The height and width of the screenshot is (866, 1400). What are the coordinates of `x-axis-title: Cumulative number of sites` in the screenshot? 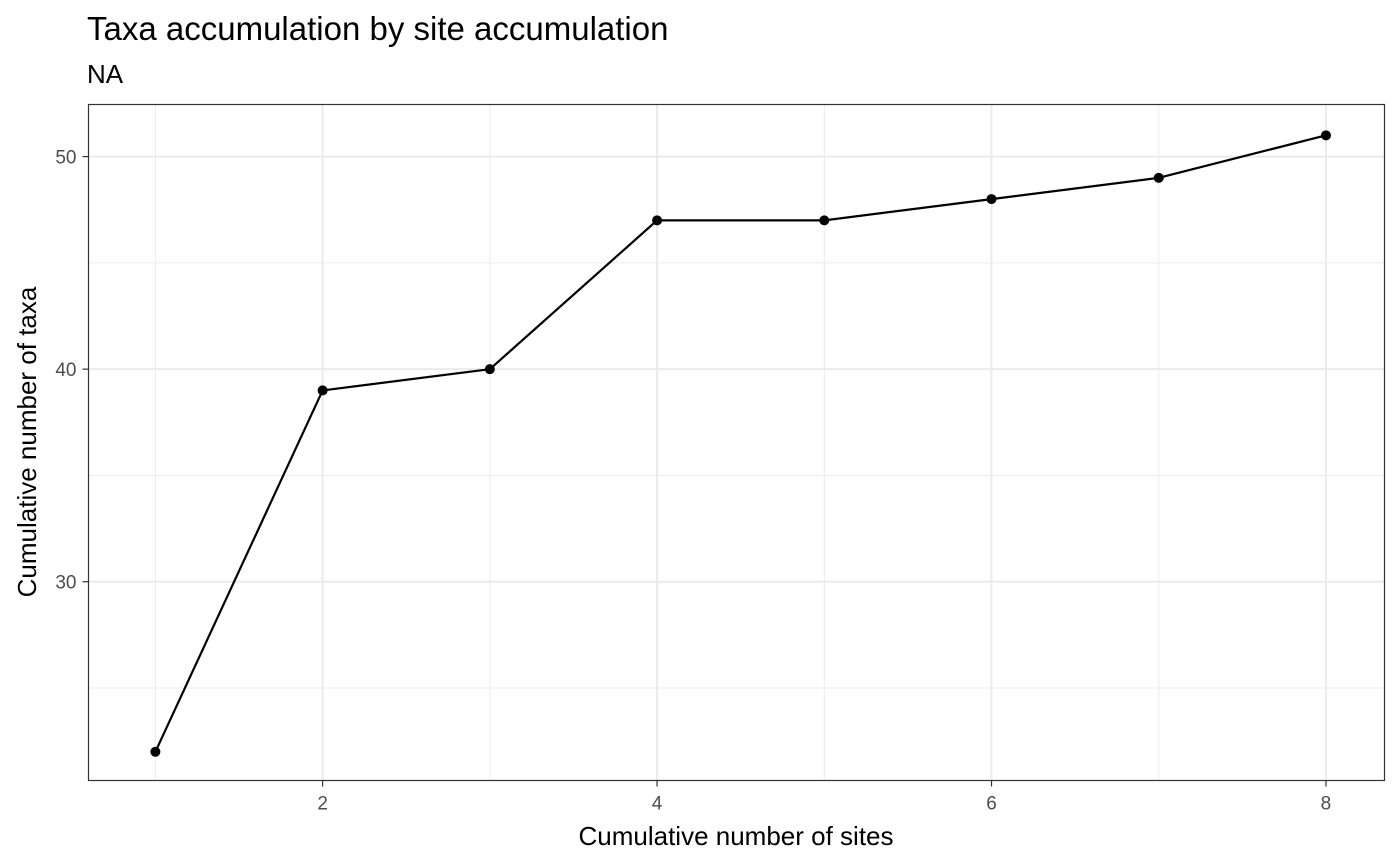 It's located at (735, 836).